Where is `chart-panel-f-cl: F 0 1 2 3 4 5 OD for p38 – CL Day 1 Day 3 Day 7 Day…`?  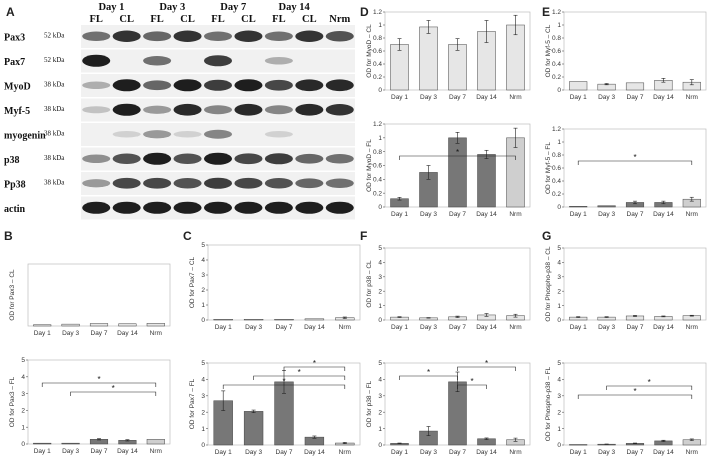
chart-panel-f-cl: F 0 1 2 3 4 5 OD for p38 – CL Day 1 Day 3 Day 7 Day… is located at coordinates (445, 280).